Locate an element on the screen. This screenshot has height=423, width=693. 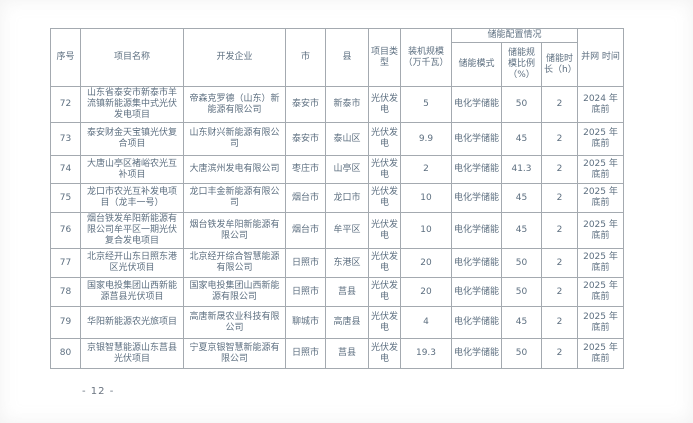
cell-project-name: 山东省泰安市新泰市羊流镇新能源集中式光伏发电项目 is located at coordinates (132, 104).